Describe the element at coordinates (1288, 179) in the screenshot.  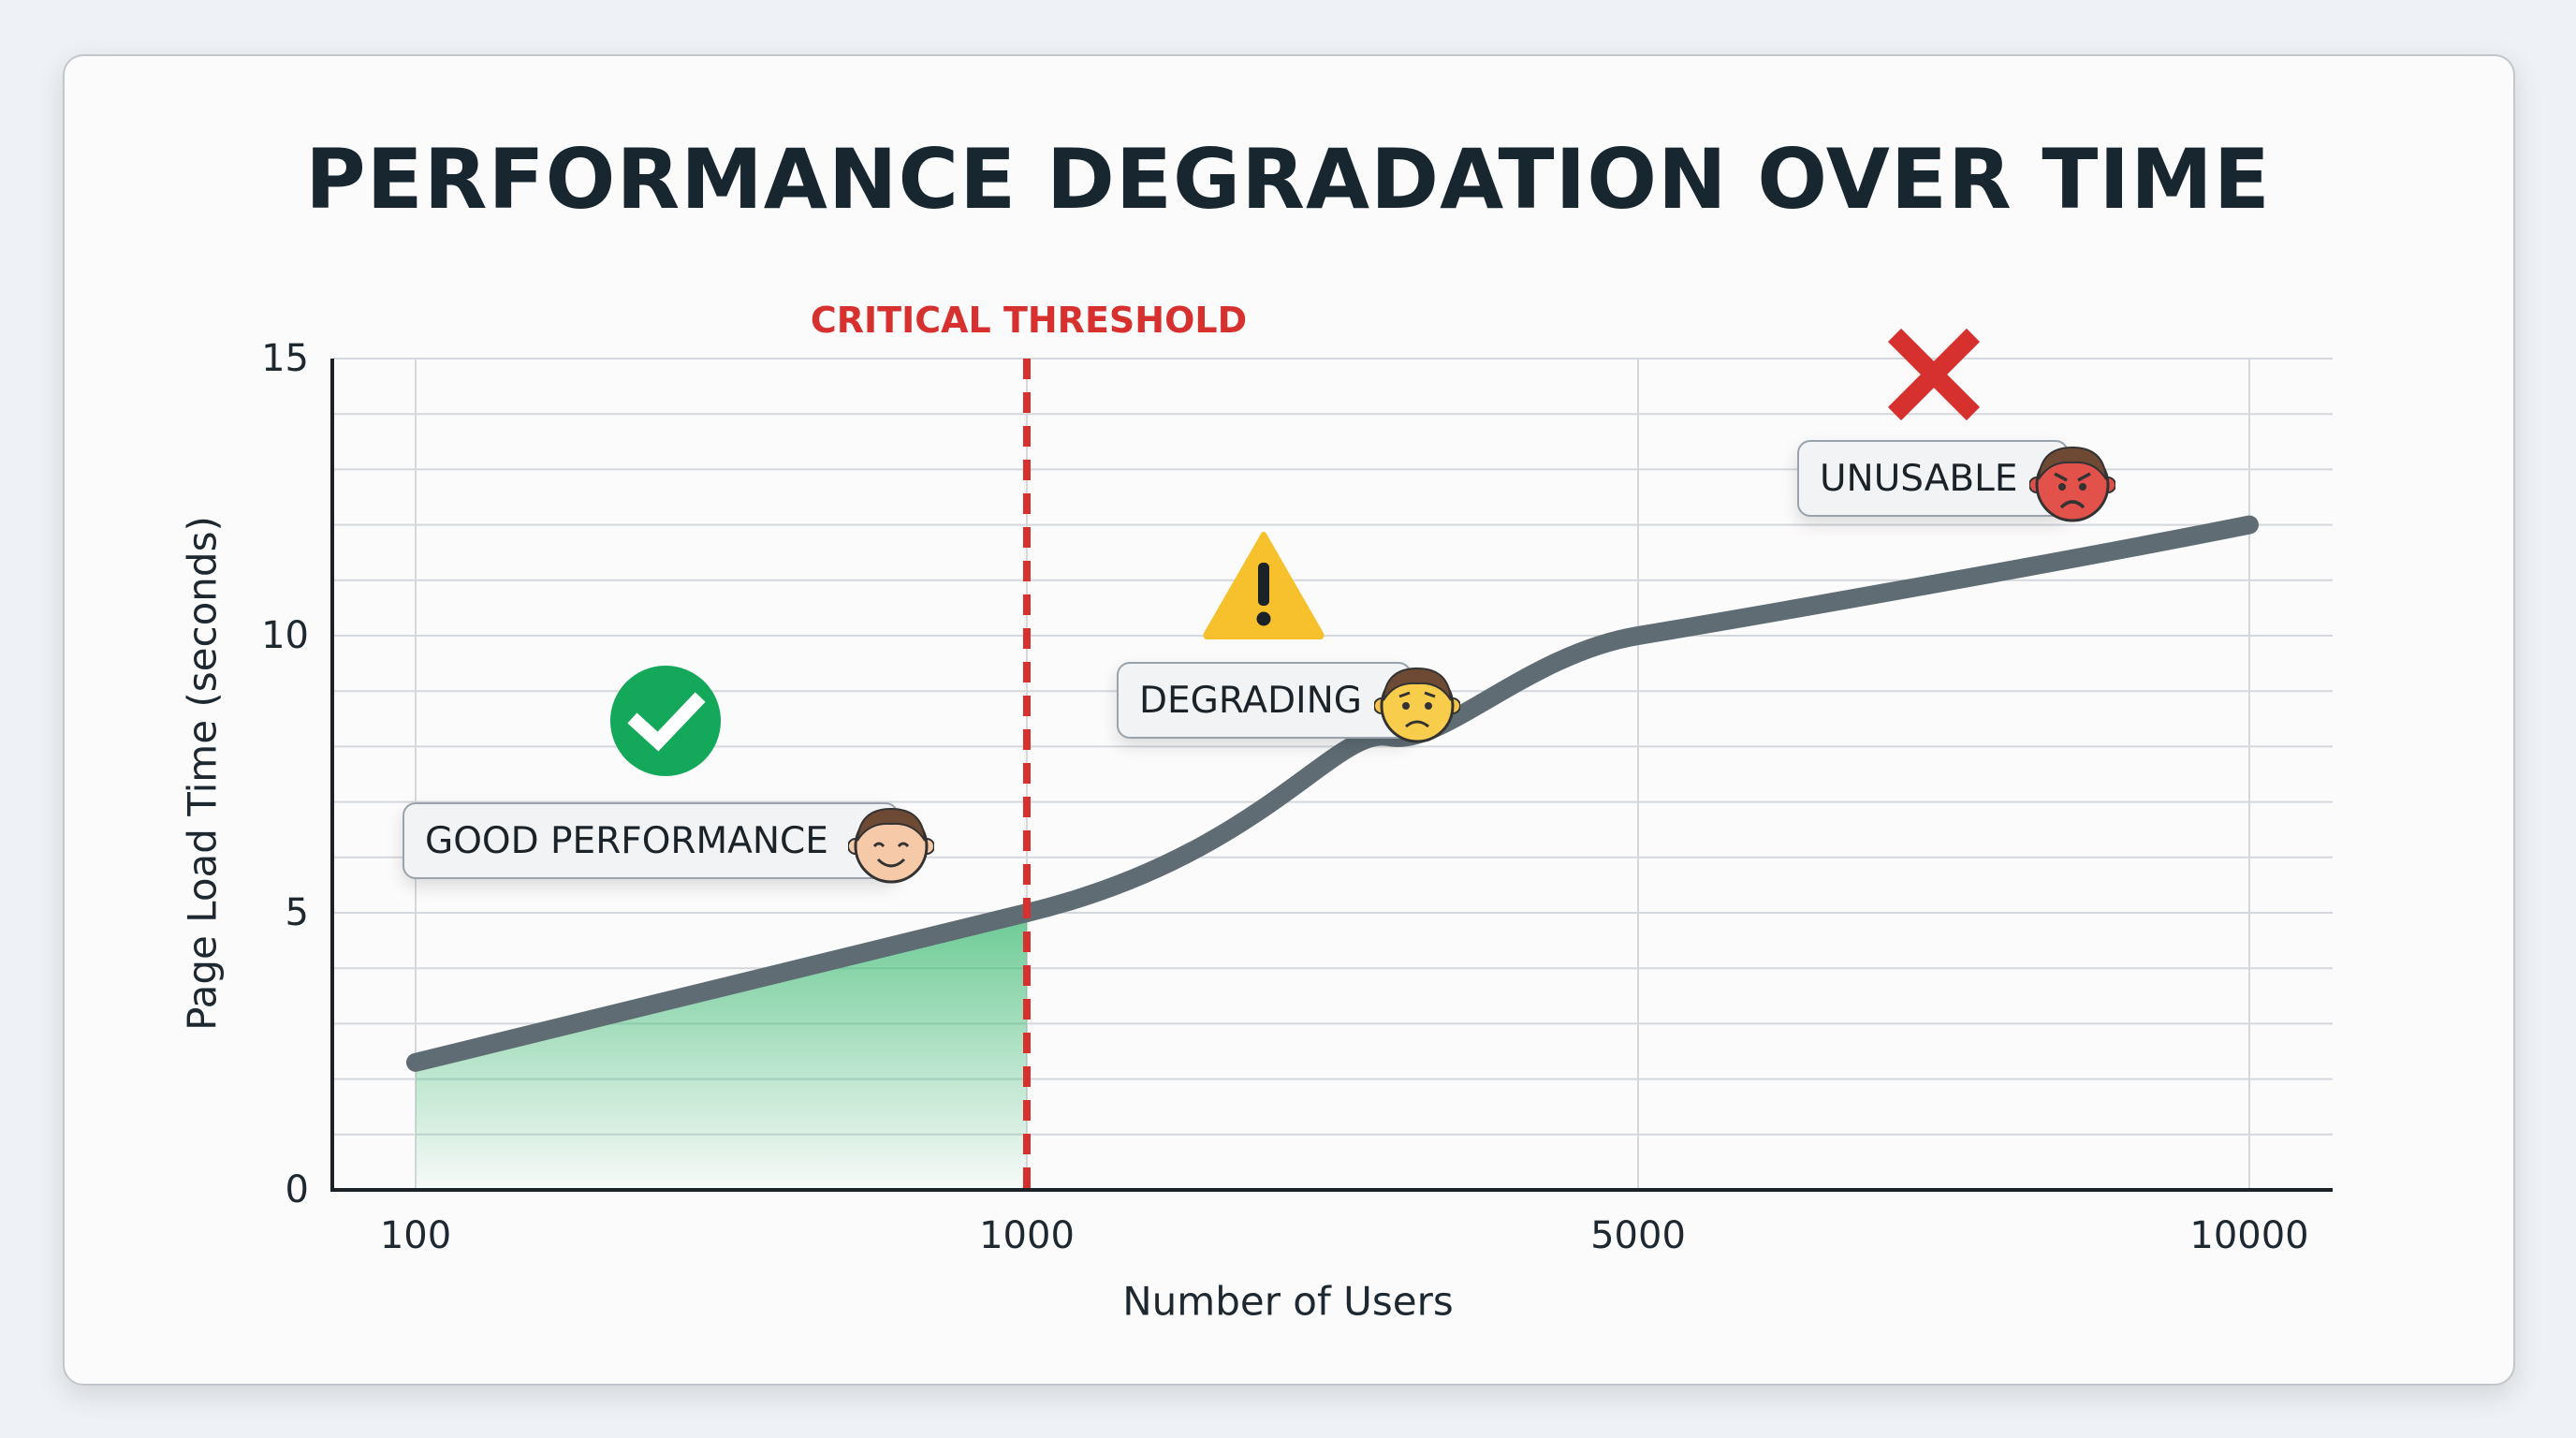
I see `chart-title: PERFORMANCE DEGRADATION OVER TIME` at that location.